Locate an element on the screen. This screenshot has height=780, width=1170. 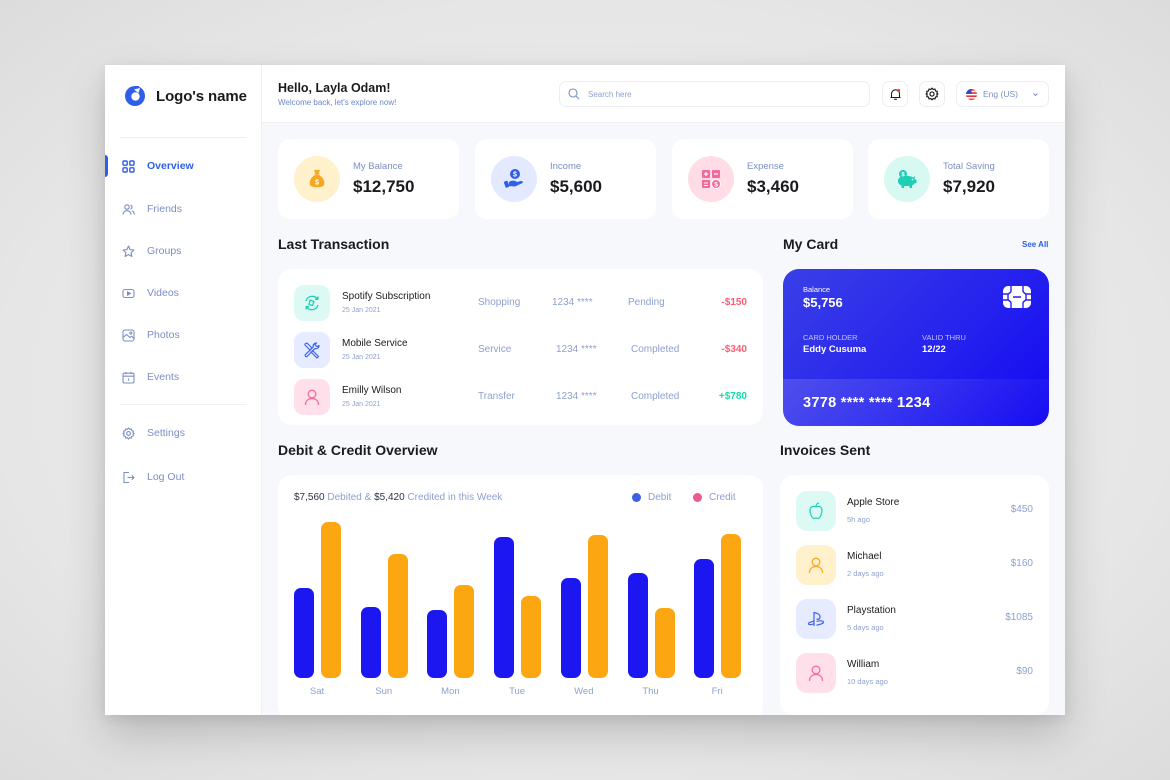
sidebar-item-groups: Groups is located at coordinates (183, 251).